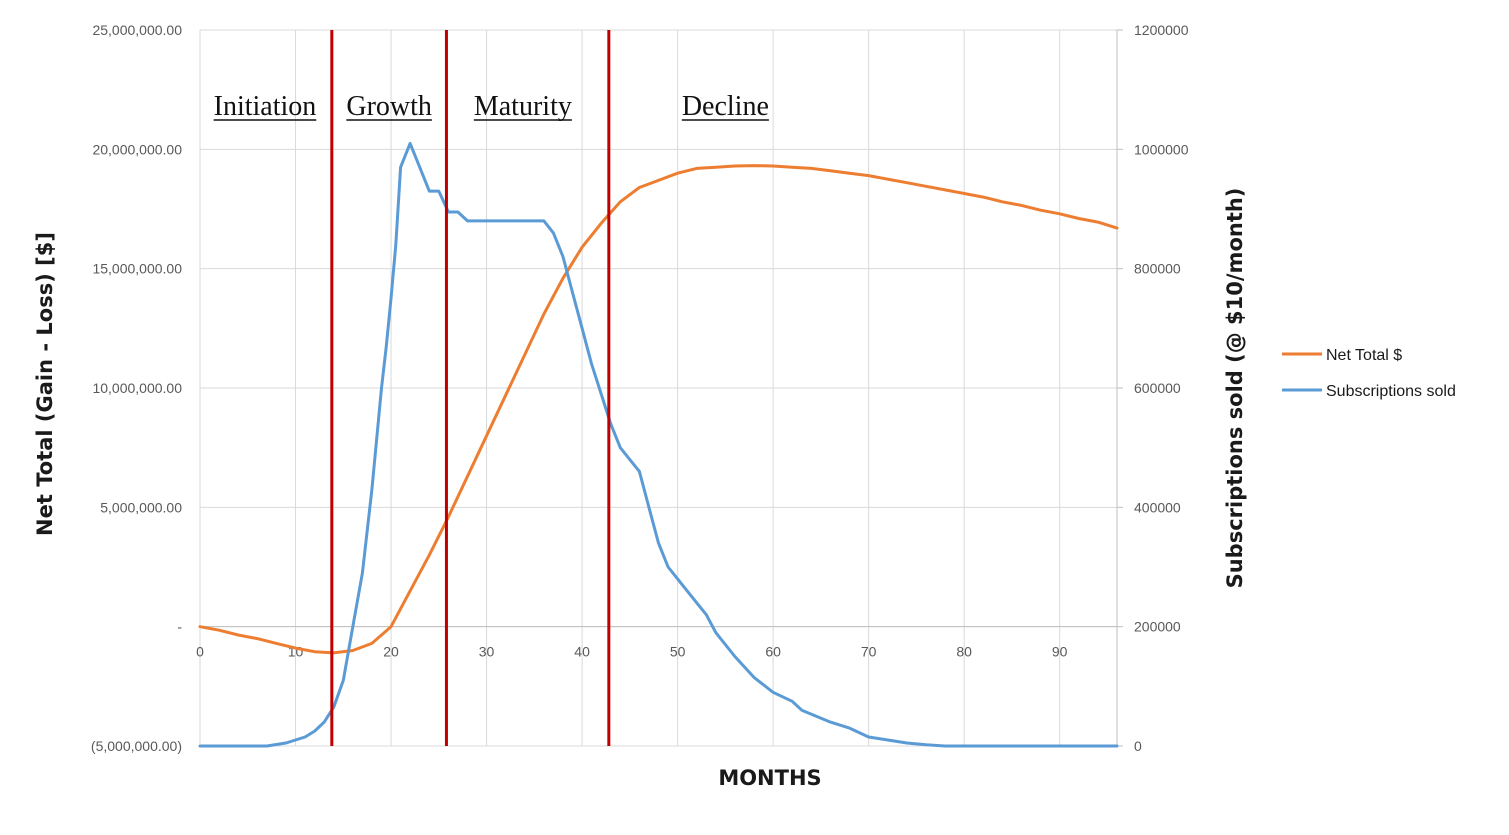 This screenshot has width=1509, height=835. Describe the element at coordinates (1369, 373) in the screenshot. I see `legend: Net Total $ Subscriptions sold` at that location.